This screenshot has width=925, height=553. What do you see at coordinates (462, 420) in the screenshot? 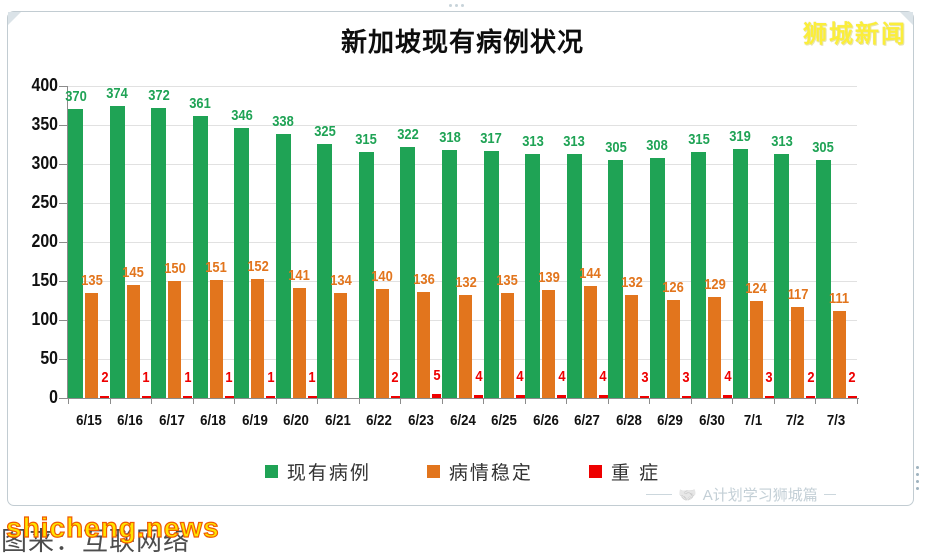
I see `x-axis-label: 6/24` at bounding box center [462, 420].